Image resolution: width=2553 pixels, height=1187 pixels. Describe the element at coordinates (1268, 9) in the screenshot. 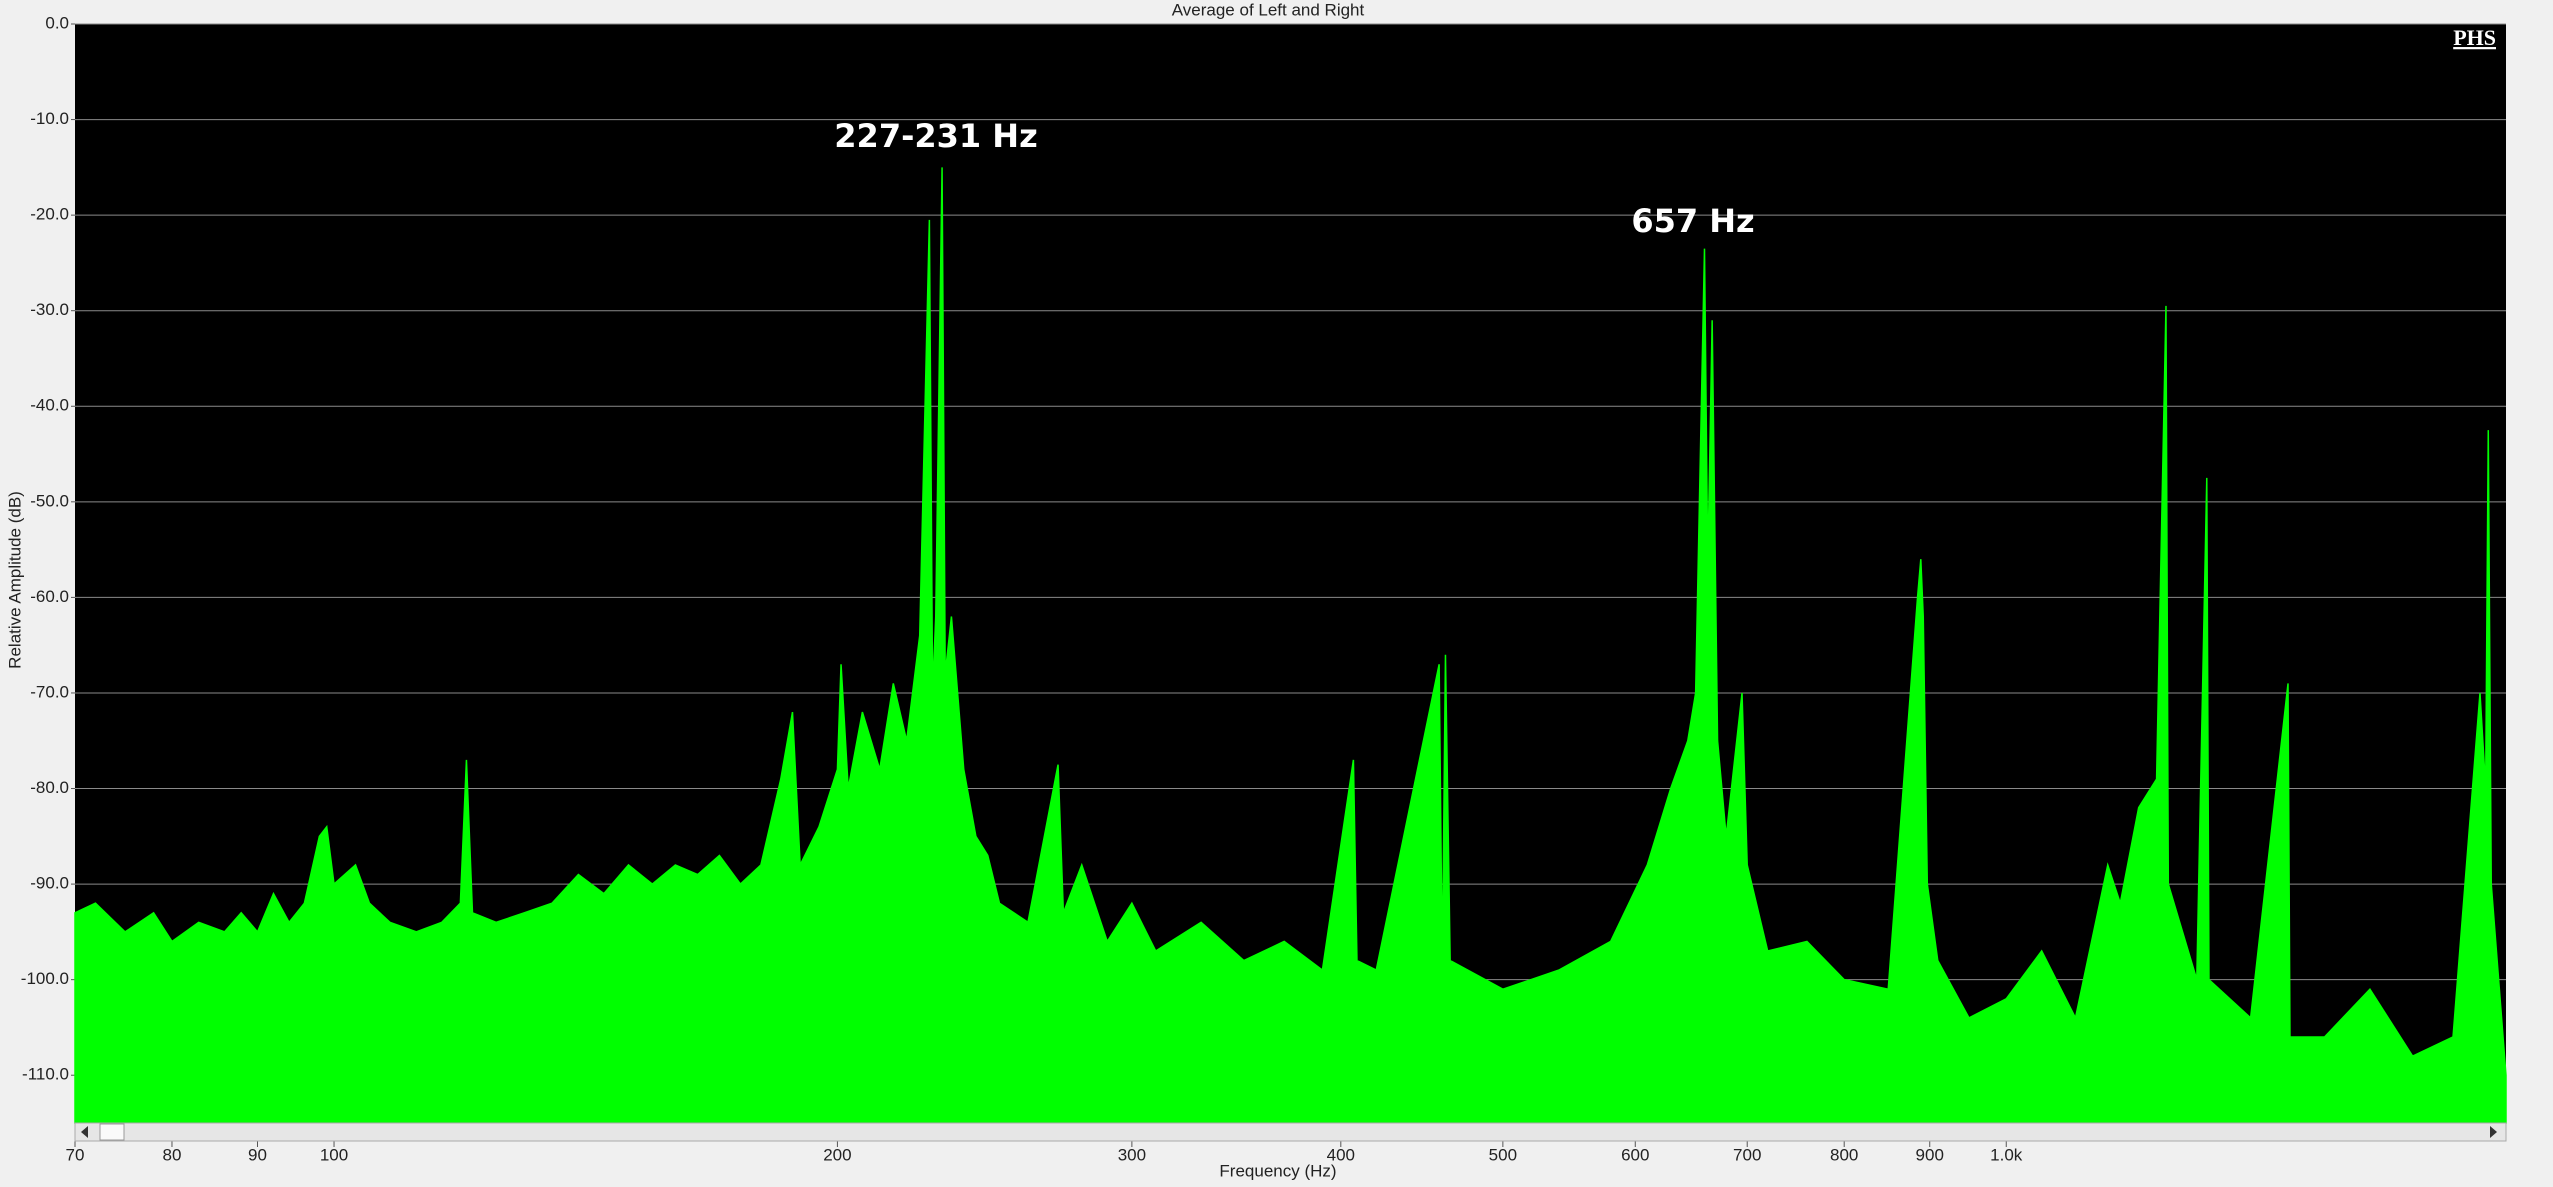

I see `chart-title: Average of Left and Right` at that location.